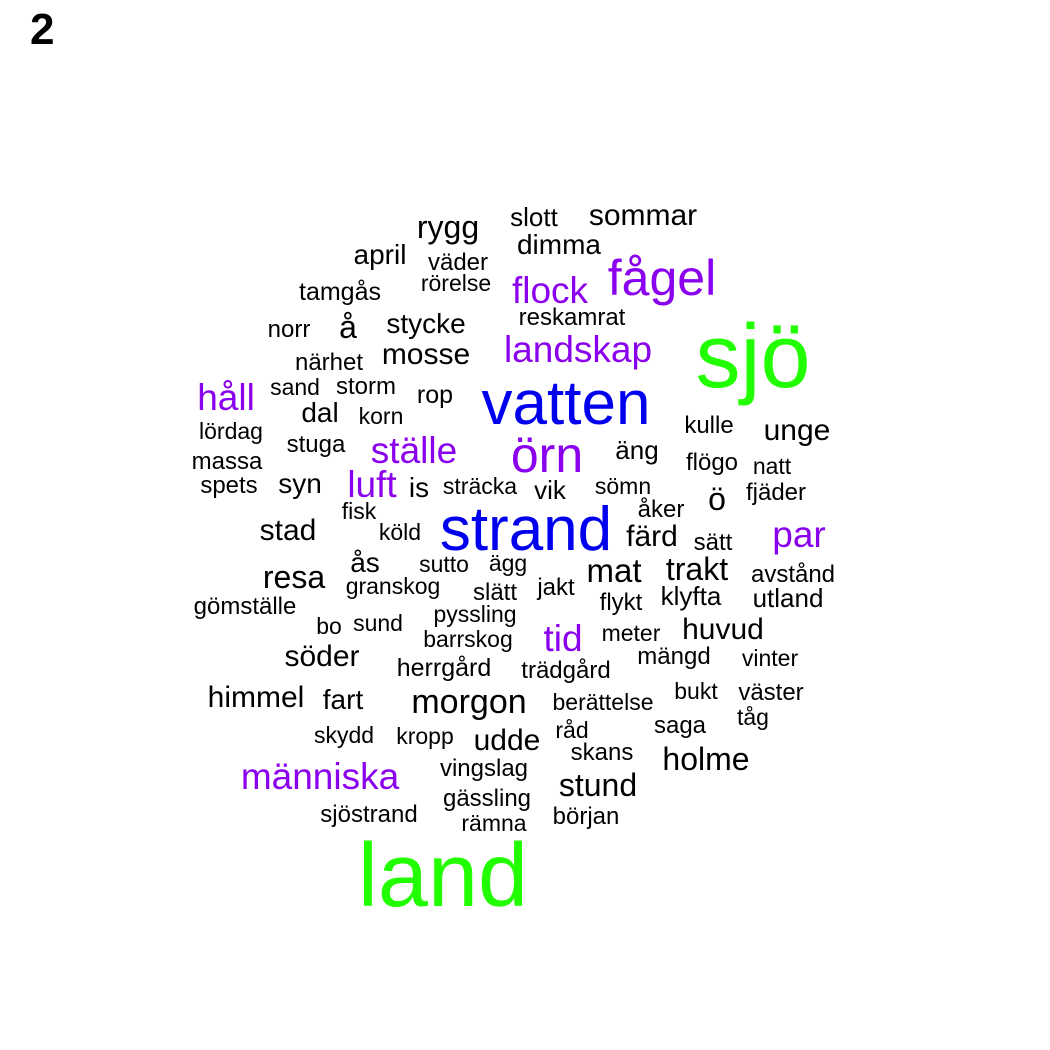 The image size is (1050, 1050). Describe the element at coordinates (602, 702) in the screenshot. I see `word-83: berättelse` at that location.